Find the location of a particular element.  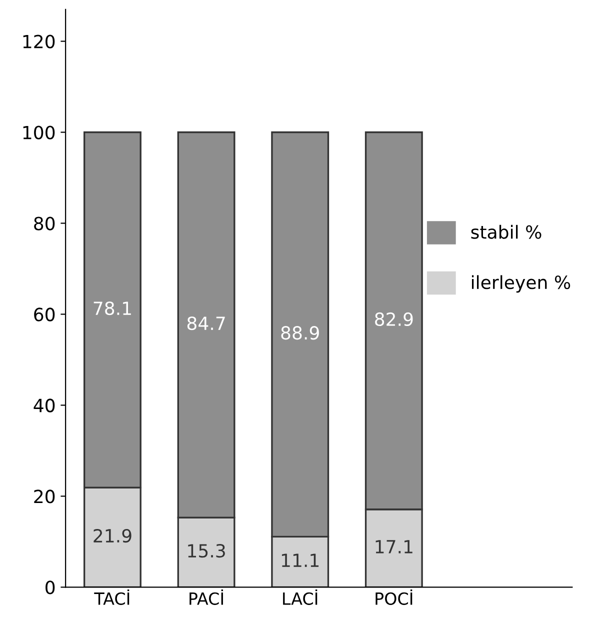

y-tick-label: 60 is located at coordinates (44, 315).